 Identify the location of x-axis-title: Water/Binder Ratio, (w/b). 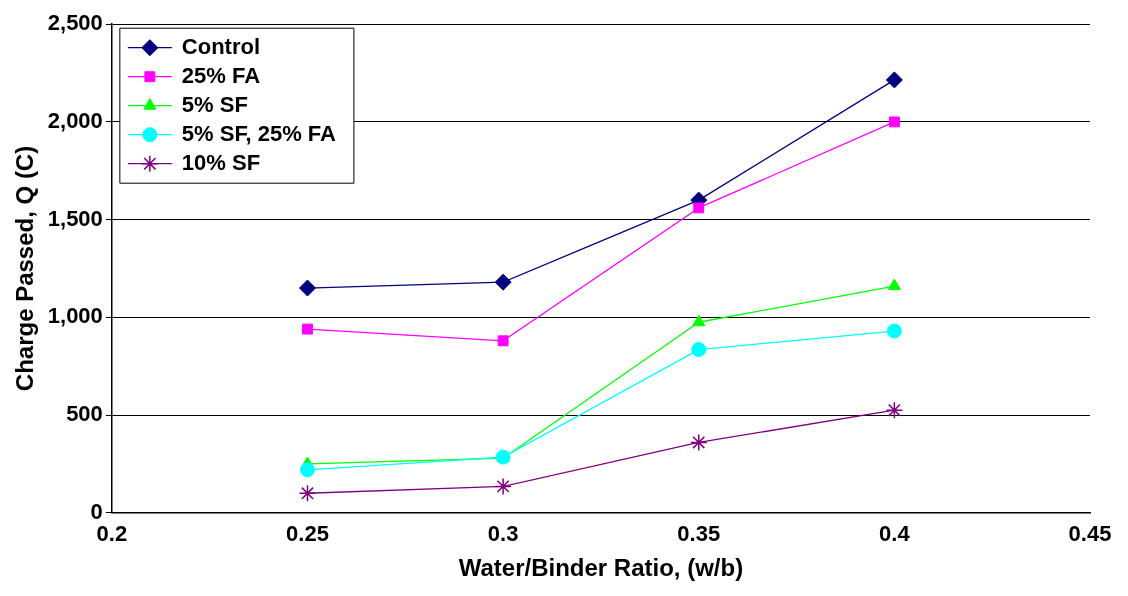
(601, 568).